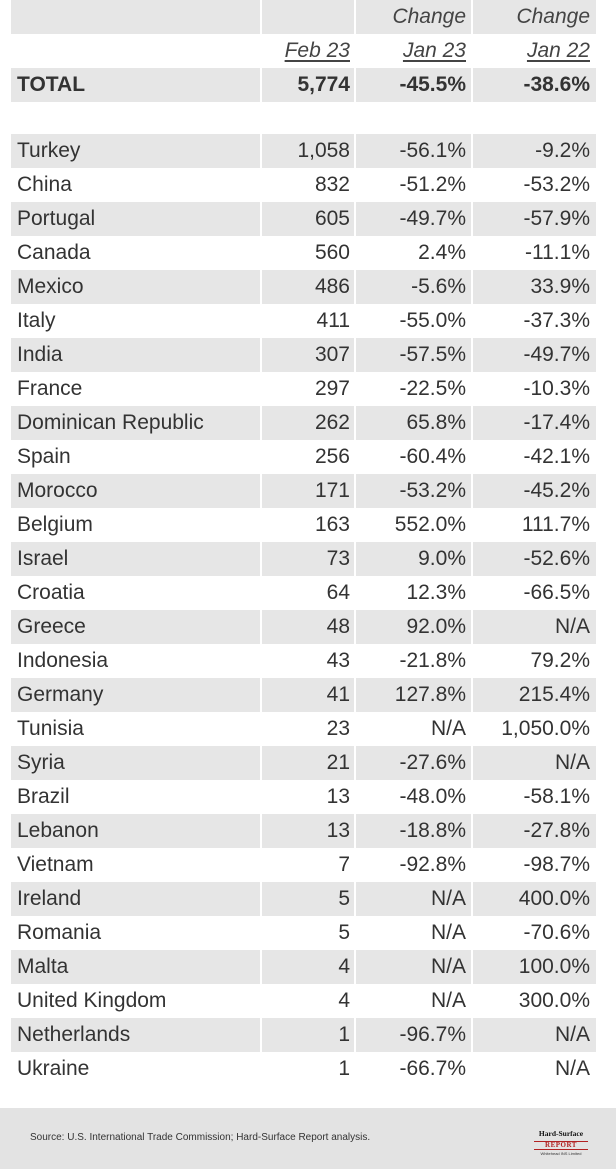 The width and height of the screenshot is (616, 1169). I want to click on table-row: France 297 -22.5% -10.3%, so click(303, 389).